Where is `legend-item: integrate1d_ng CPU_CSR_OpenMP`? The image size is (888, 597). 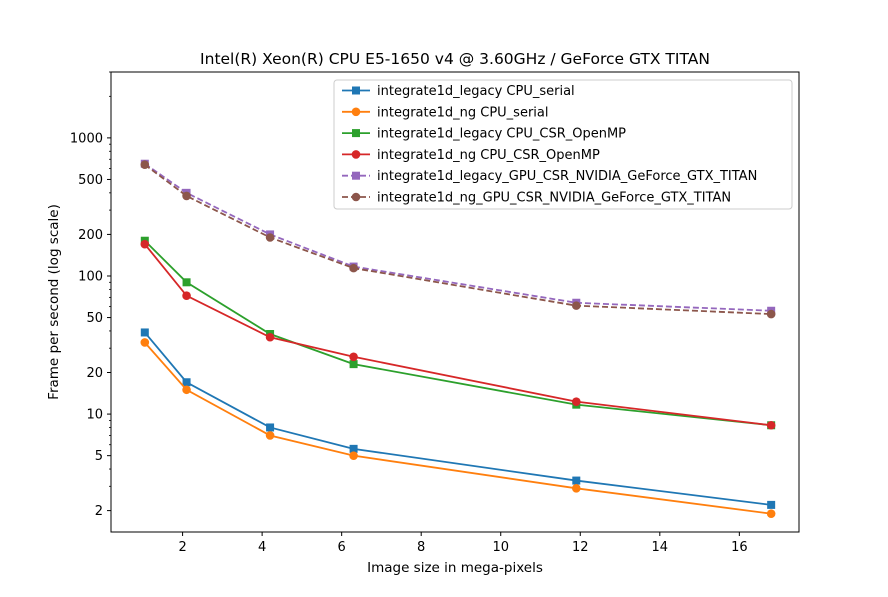 legend-item: integrate1d_ng CPU_CSR_OpenMP is located at coordinates (471, 155).